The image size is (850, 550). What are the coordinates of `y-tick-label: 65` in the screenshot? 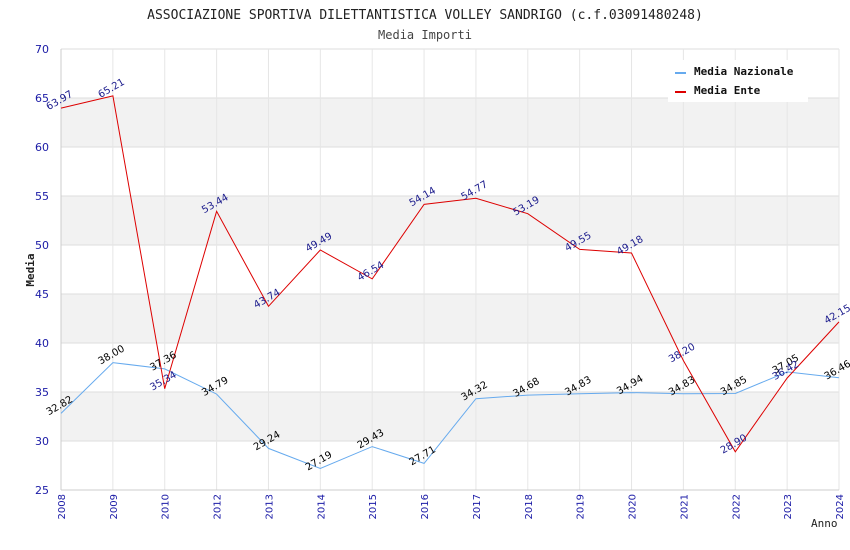 It's located at (42, 98).